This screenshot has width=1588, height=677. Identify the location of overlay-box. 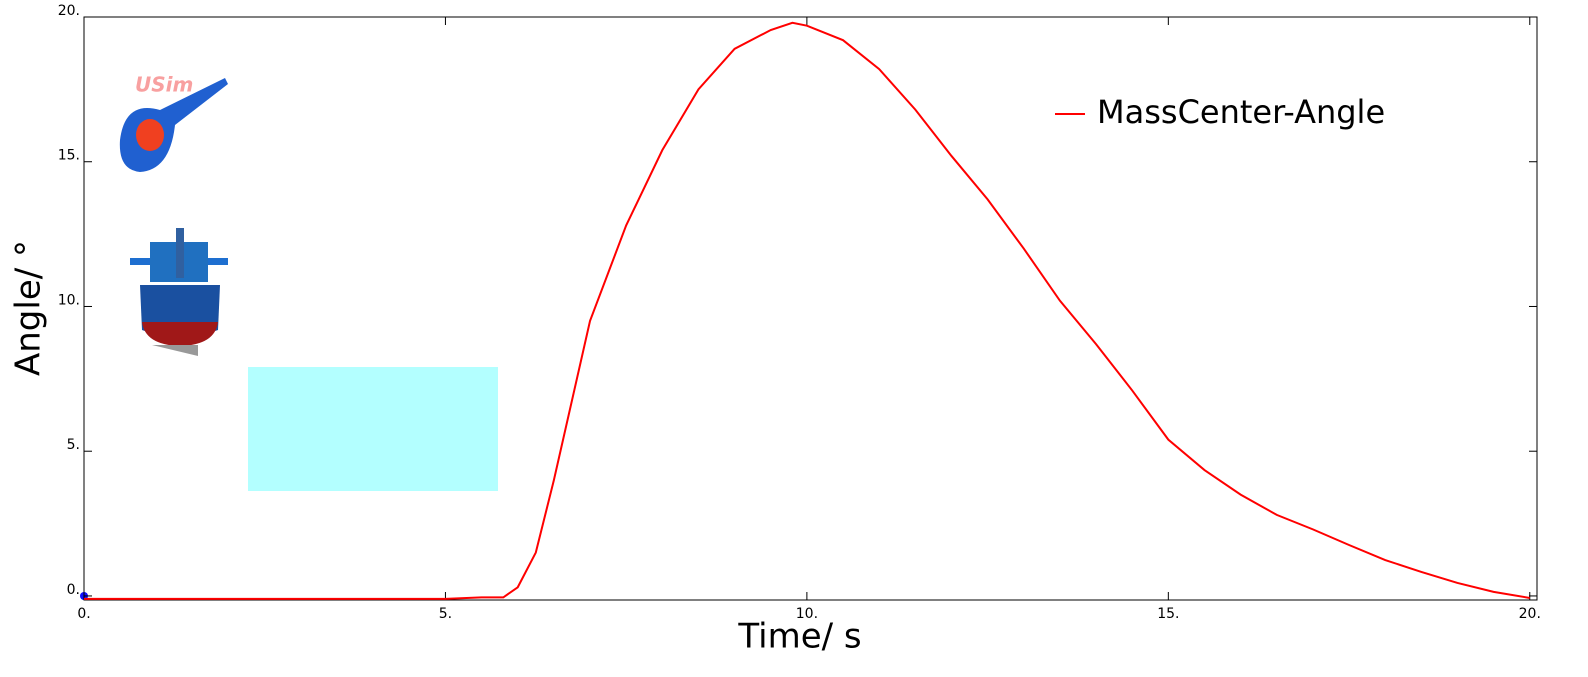
(373, 429).